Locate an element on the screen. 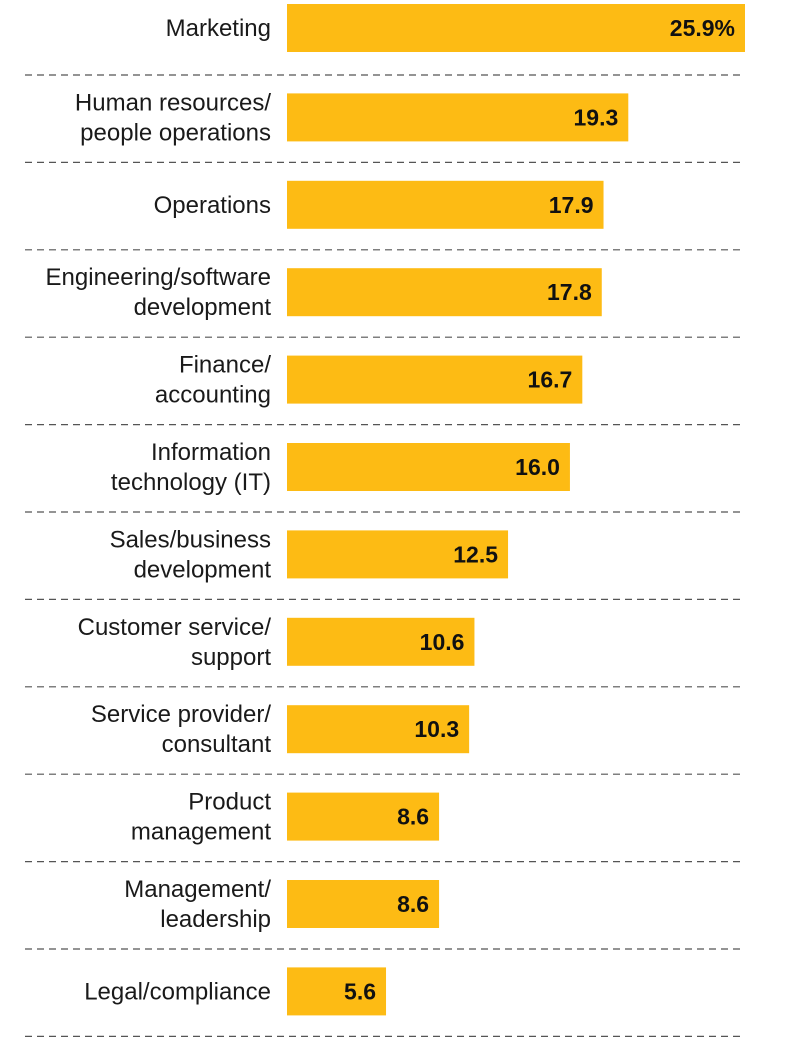 Image resolution: width=798 pixels, height=1046 pixels. value-label-9: 8.6 is located at coordinates (413, 817).